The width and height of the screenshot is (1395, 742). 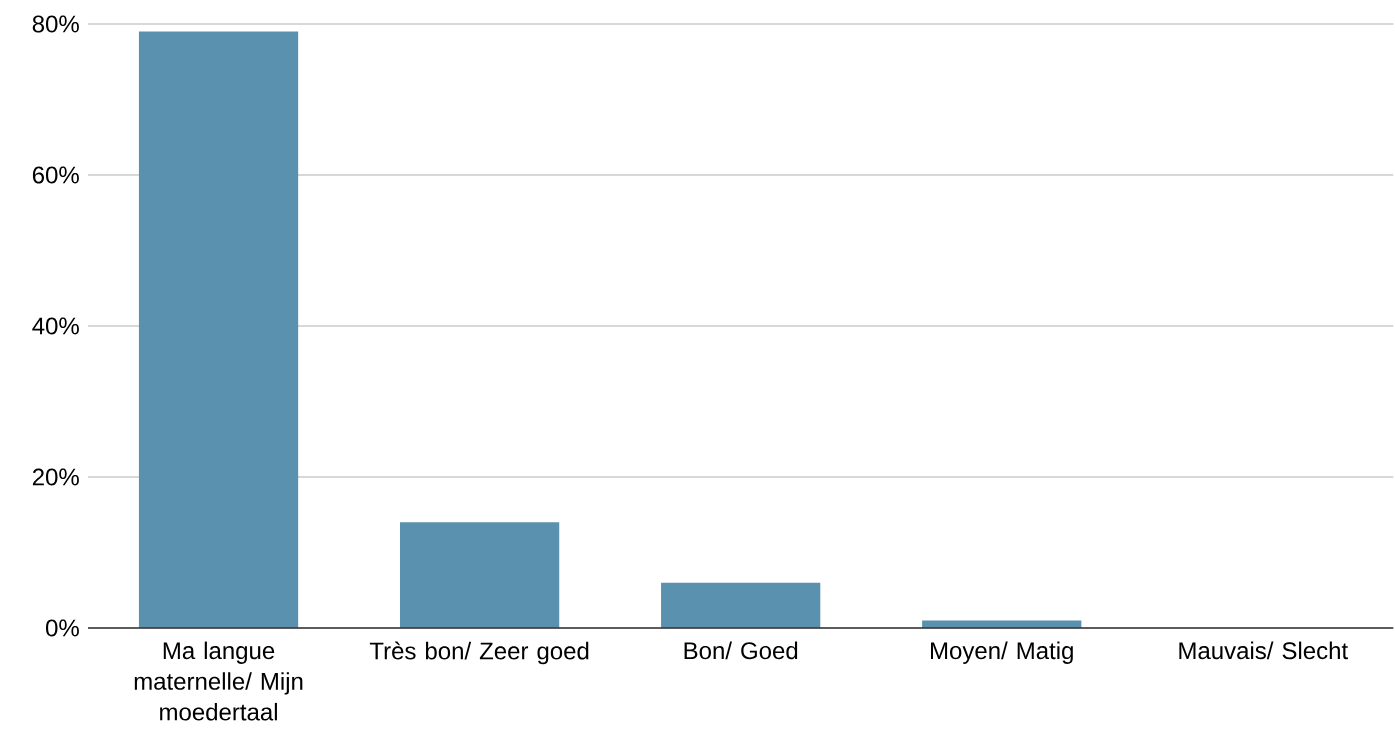 What do you see at coordinates (741, 650) in the screenshot?
I see `x-tick-label: Bon/ Goed` at bounding box center [741, 650].